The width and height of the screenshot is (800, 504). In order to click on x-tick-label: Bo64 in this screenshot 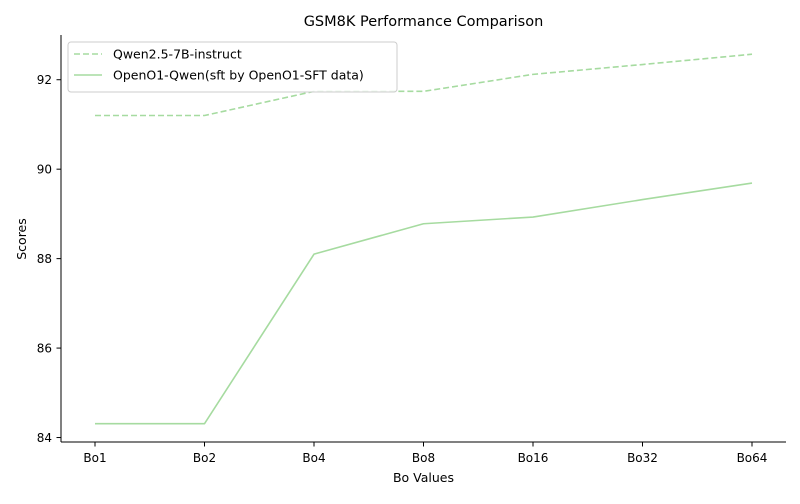, I will do `click(752, 458)`.